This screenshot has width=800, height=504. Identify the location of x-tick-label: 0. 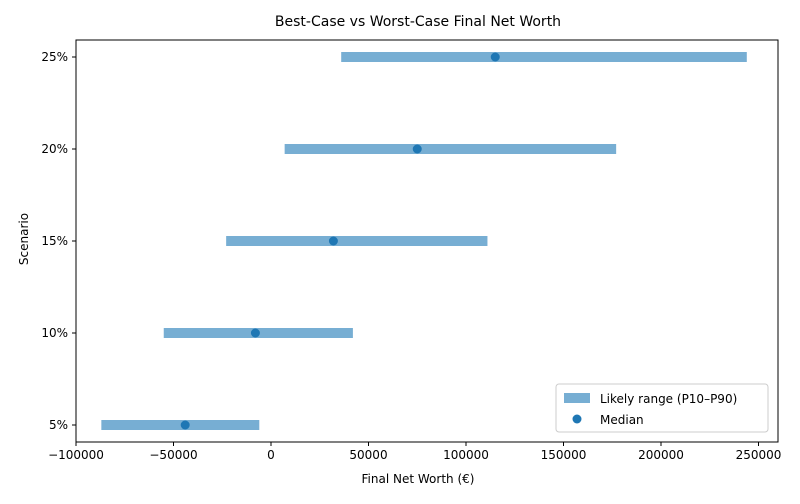
(271, 455).